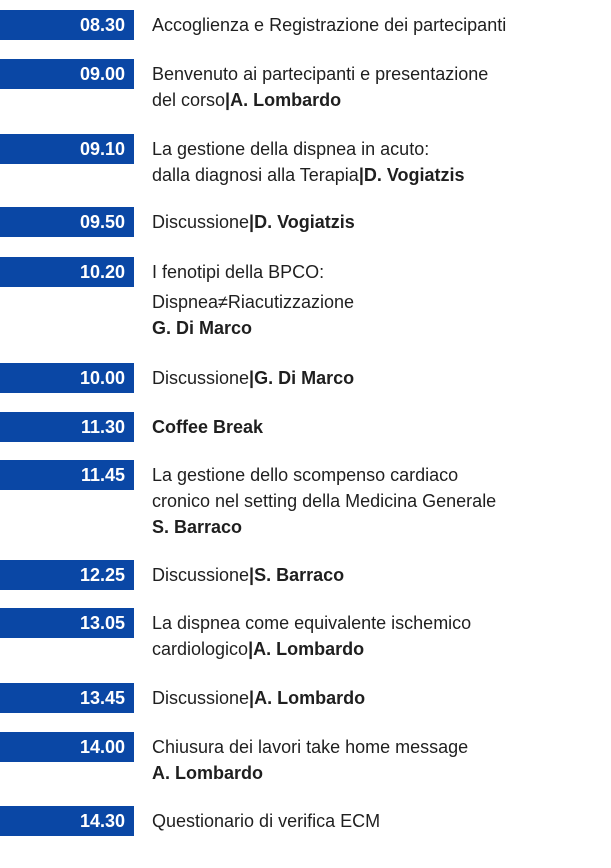  Describe the element at coordinates (377, 527) in the screenshot. I see `session-line: S. Barraco` at that location.